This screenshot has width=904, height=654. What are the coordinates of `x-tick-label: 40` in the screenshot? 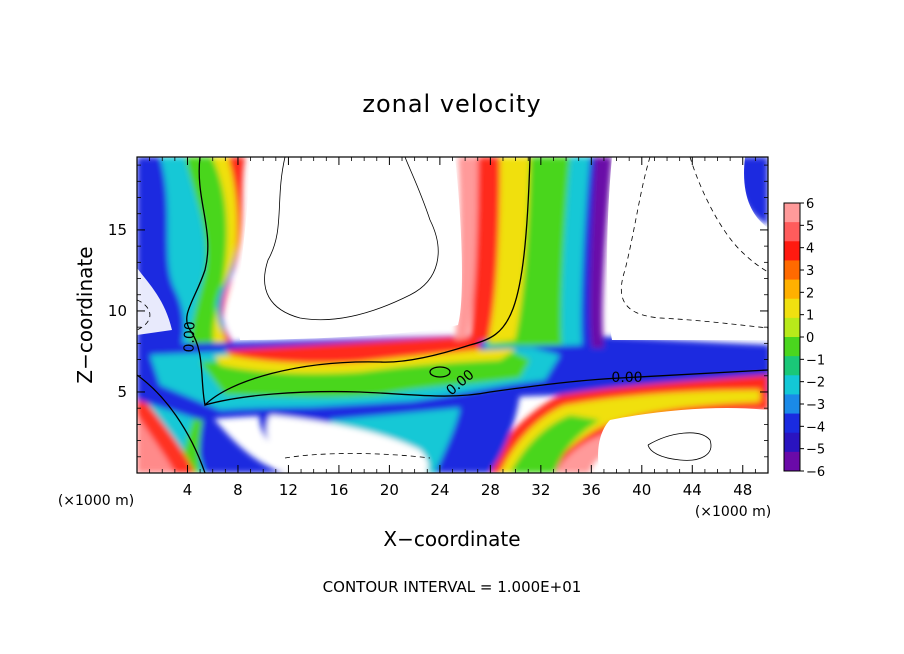 It's located at (641, 490).